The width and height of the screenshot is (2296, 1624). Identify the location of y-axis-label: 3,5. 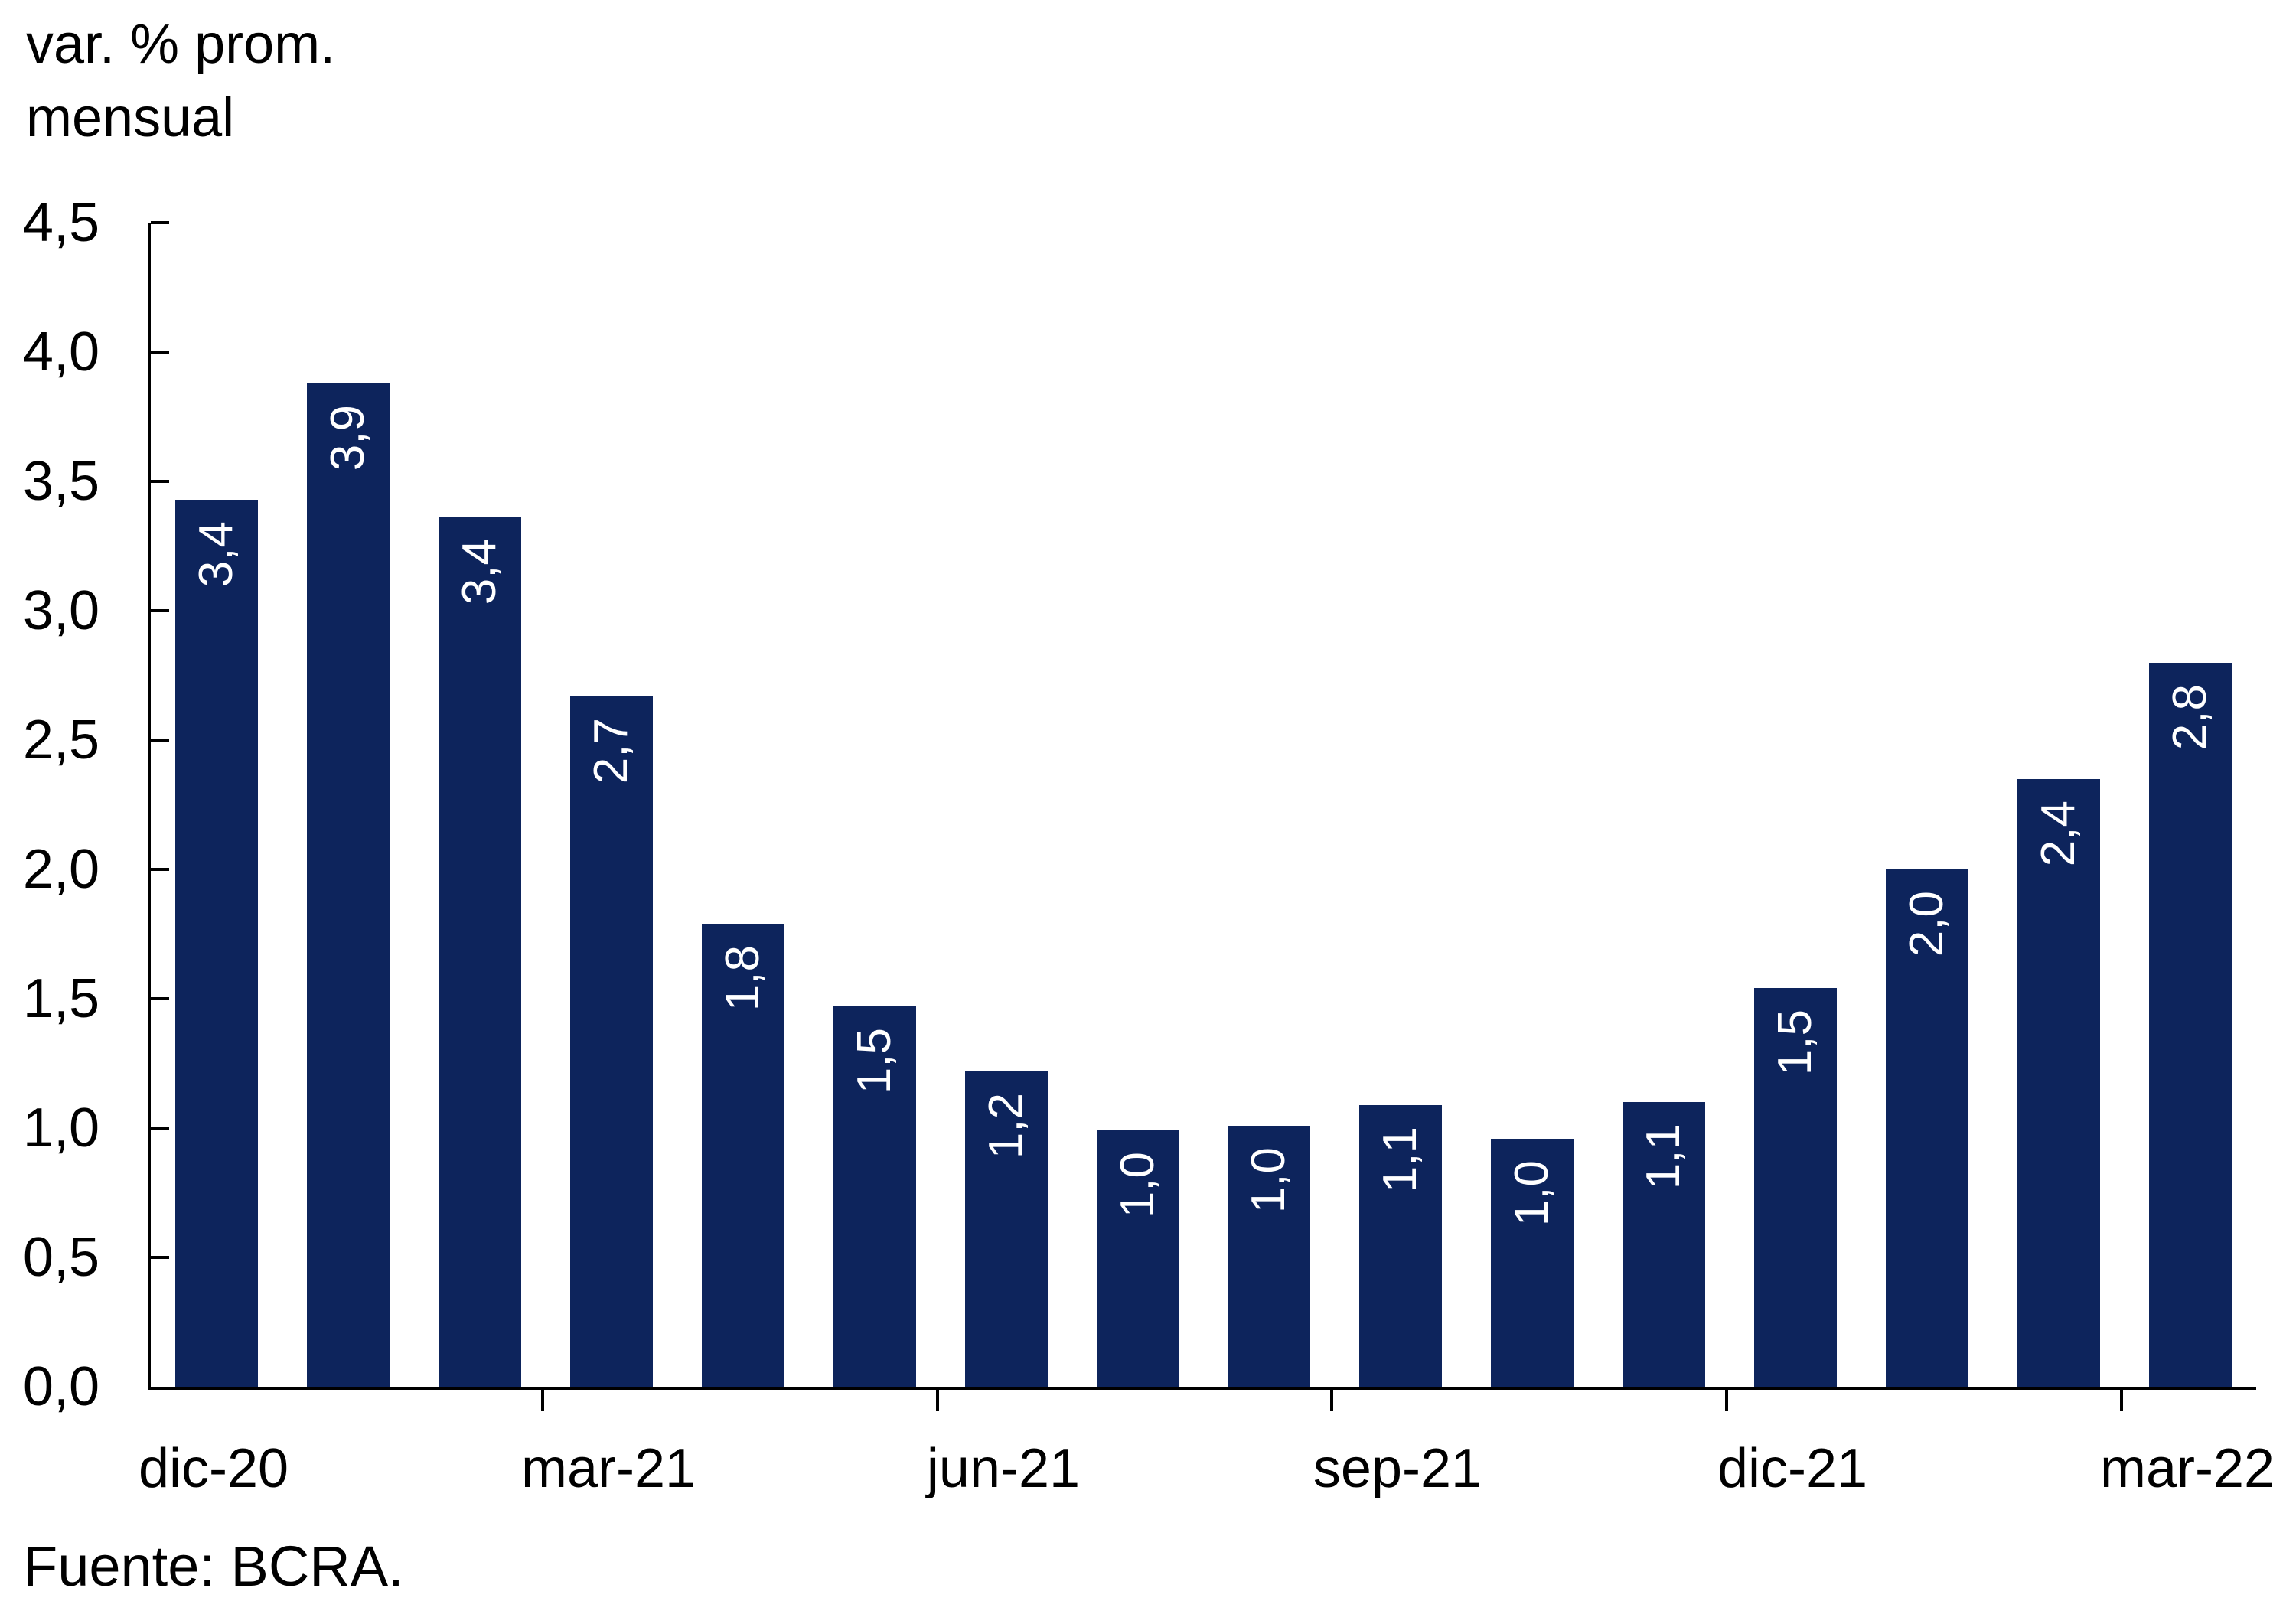
(60, 482).